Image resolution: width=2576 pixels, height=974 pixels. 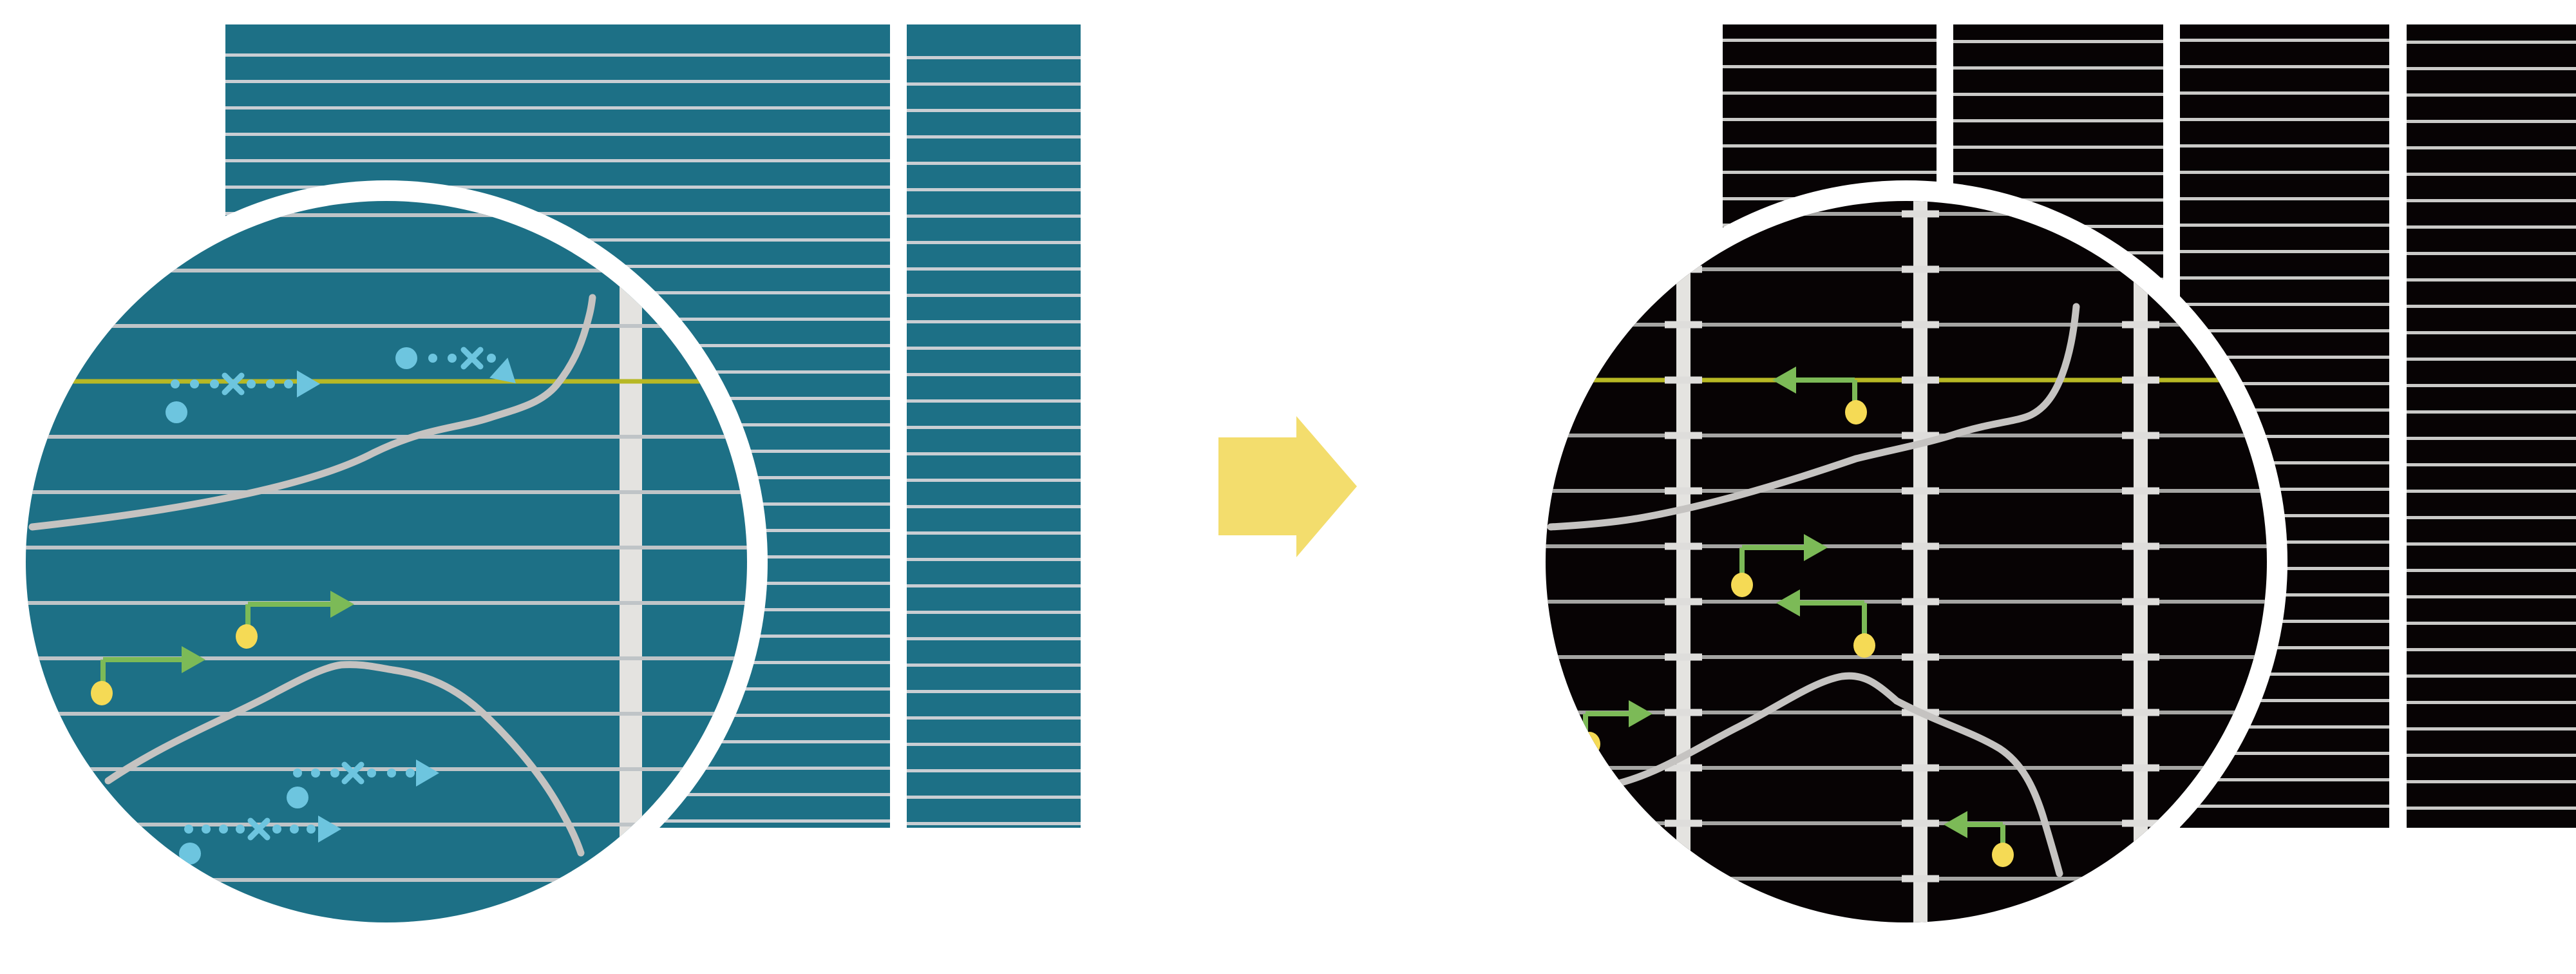 I want to click on busbar-strip, so click(x=631, y=561).